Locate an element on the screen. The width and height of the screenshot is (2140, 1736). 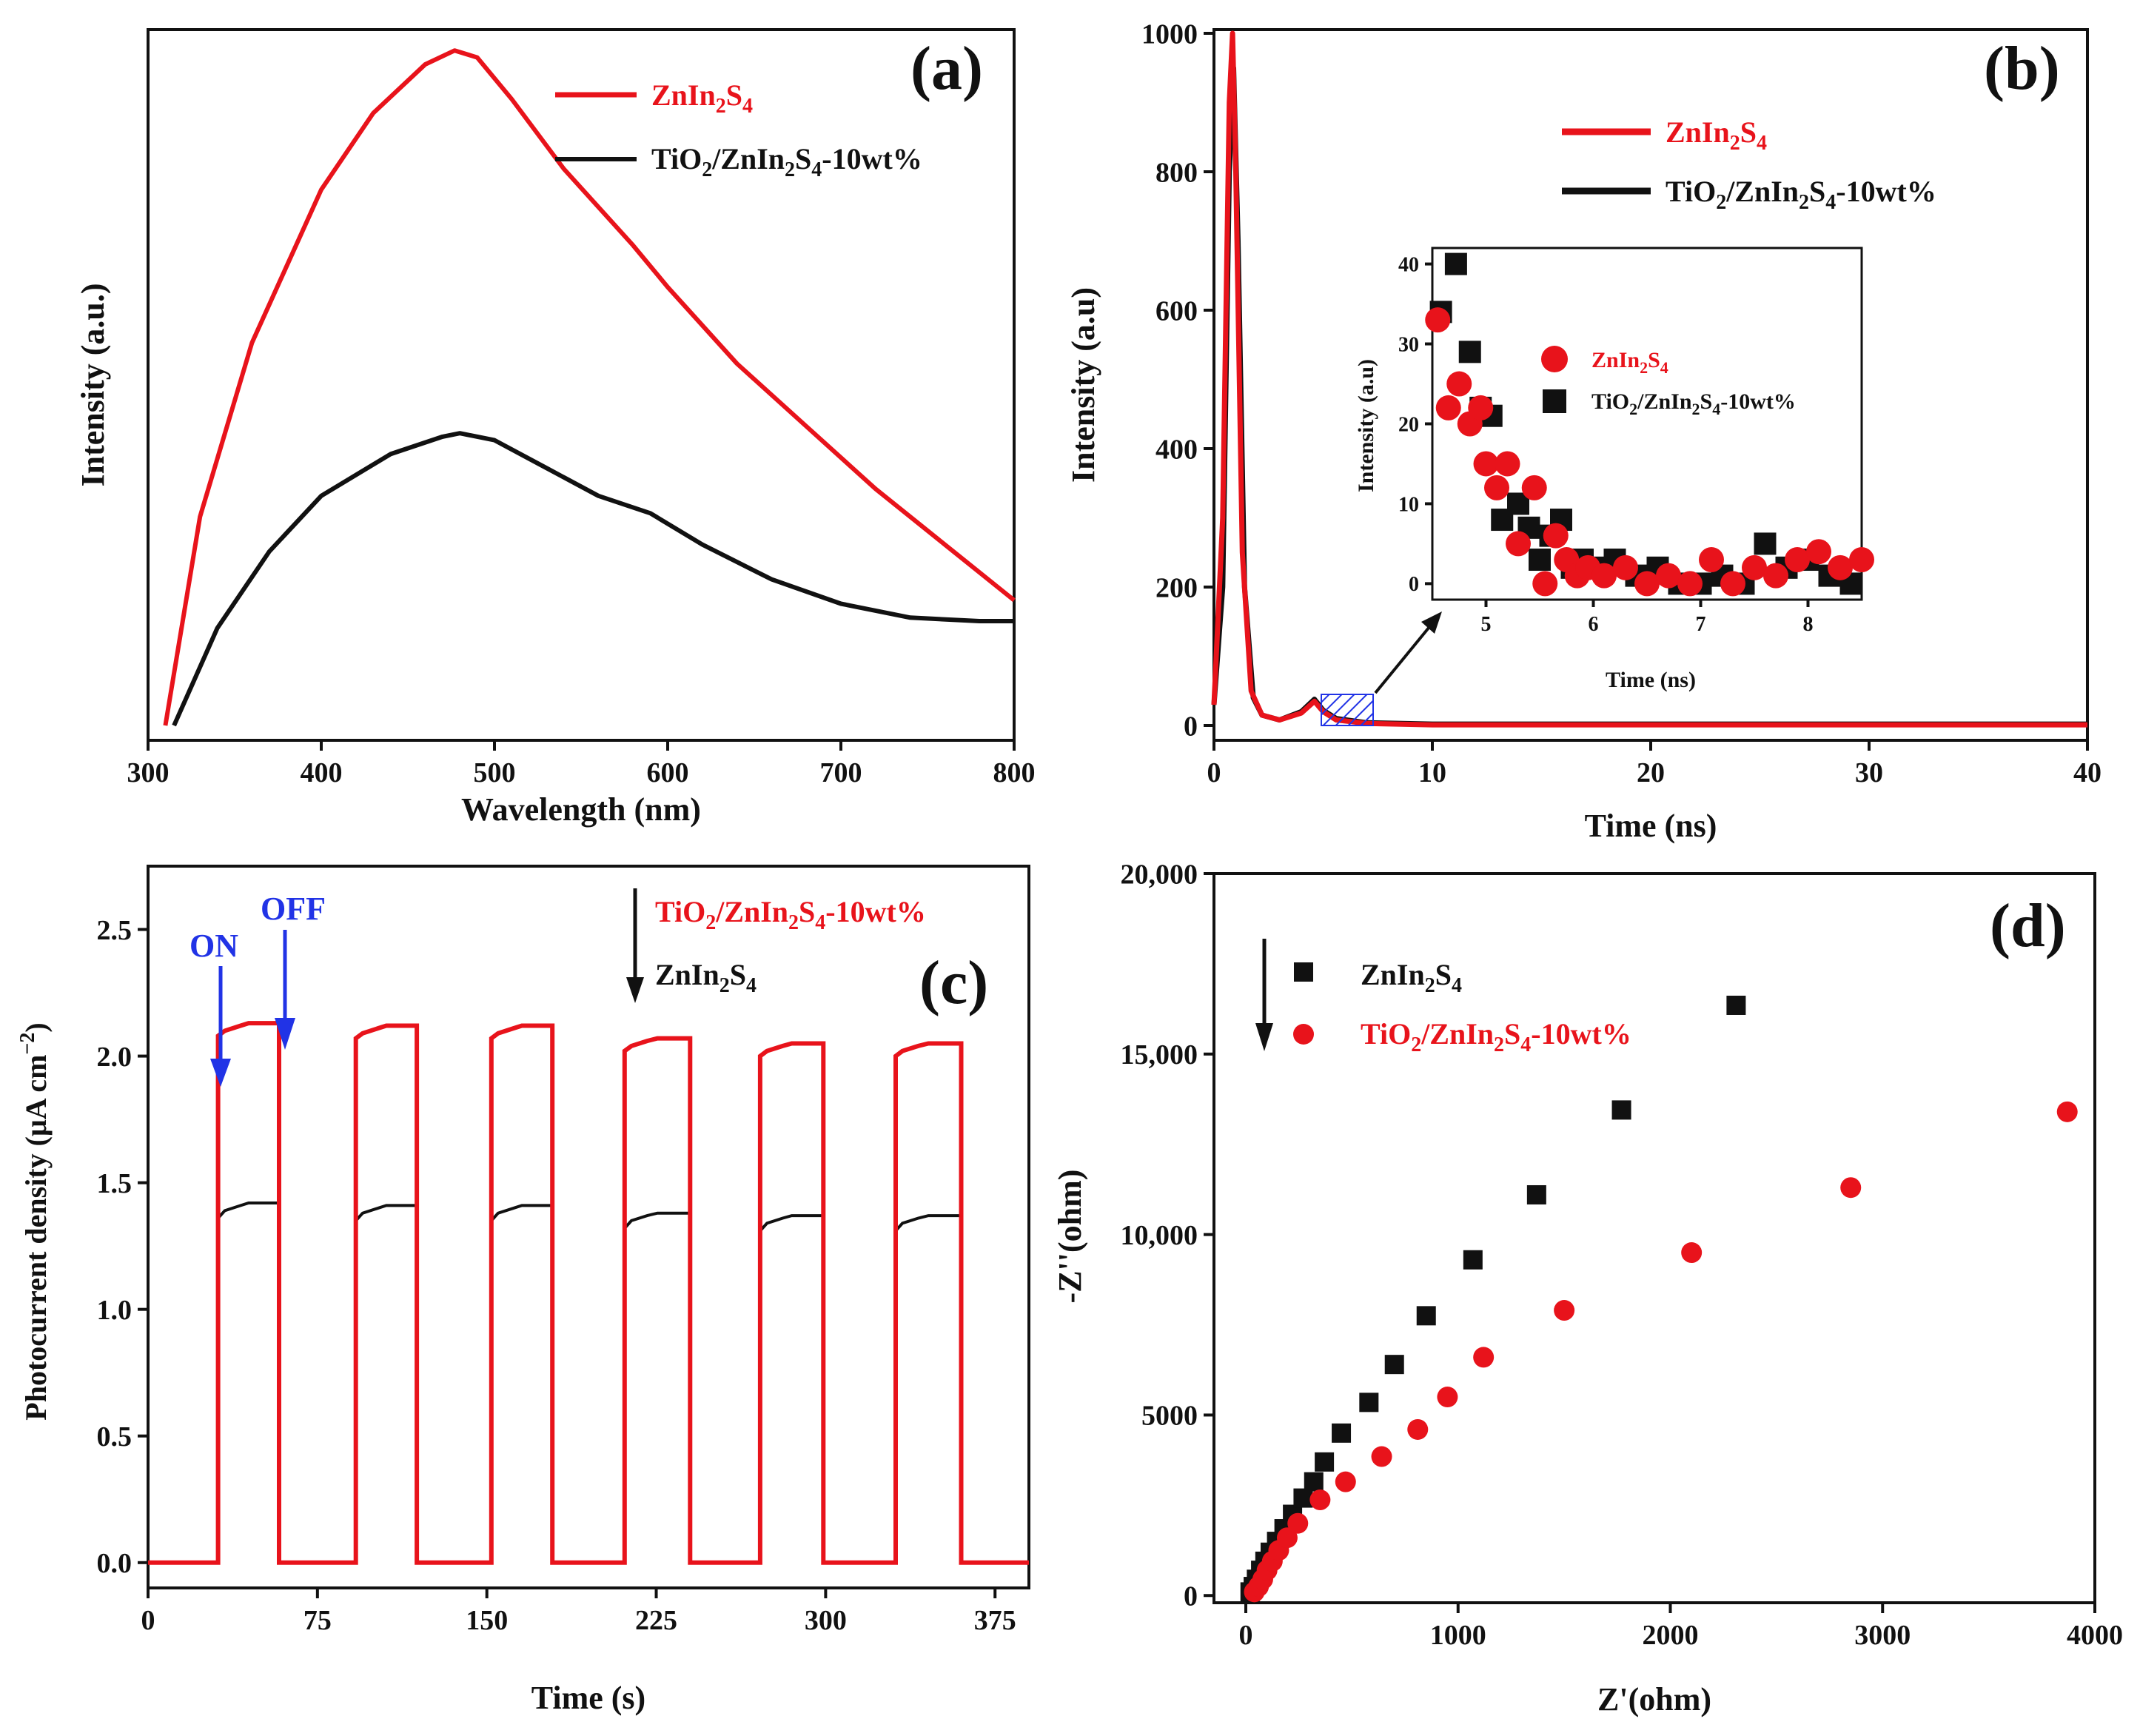
b-inset-legend-label-tio2-zis: TiO2/ZnIn2S4-10wt% is located at coordinates (1693, 403).